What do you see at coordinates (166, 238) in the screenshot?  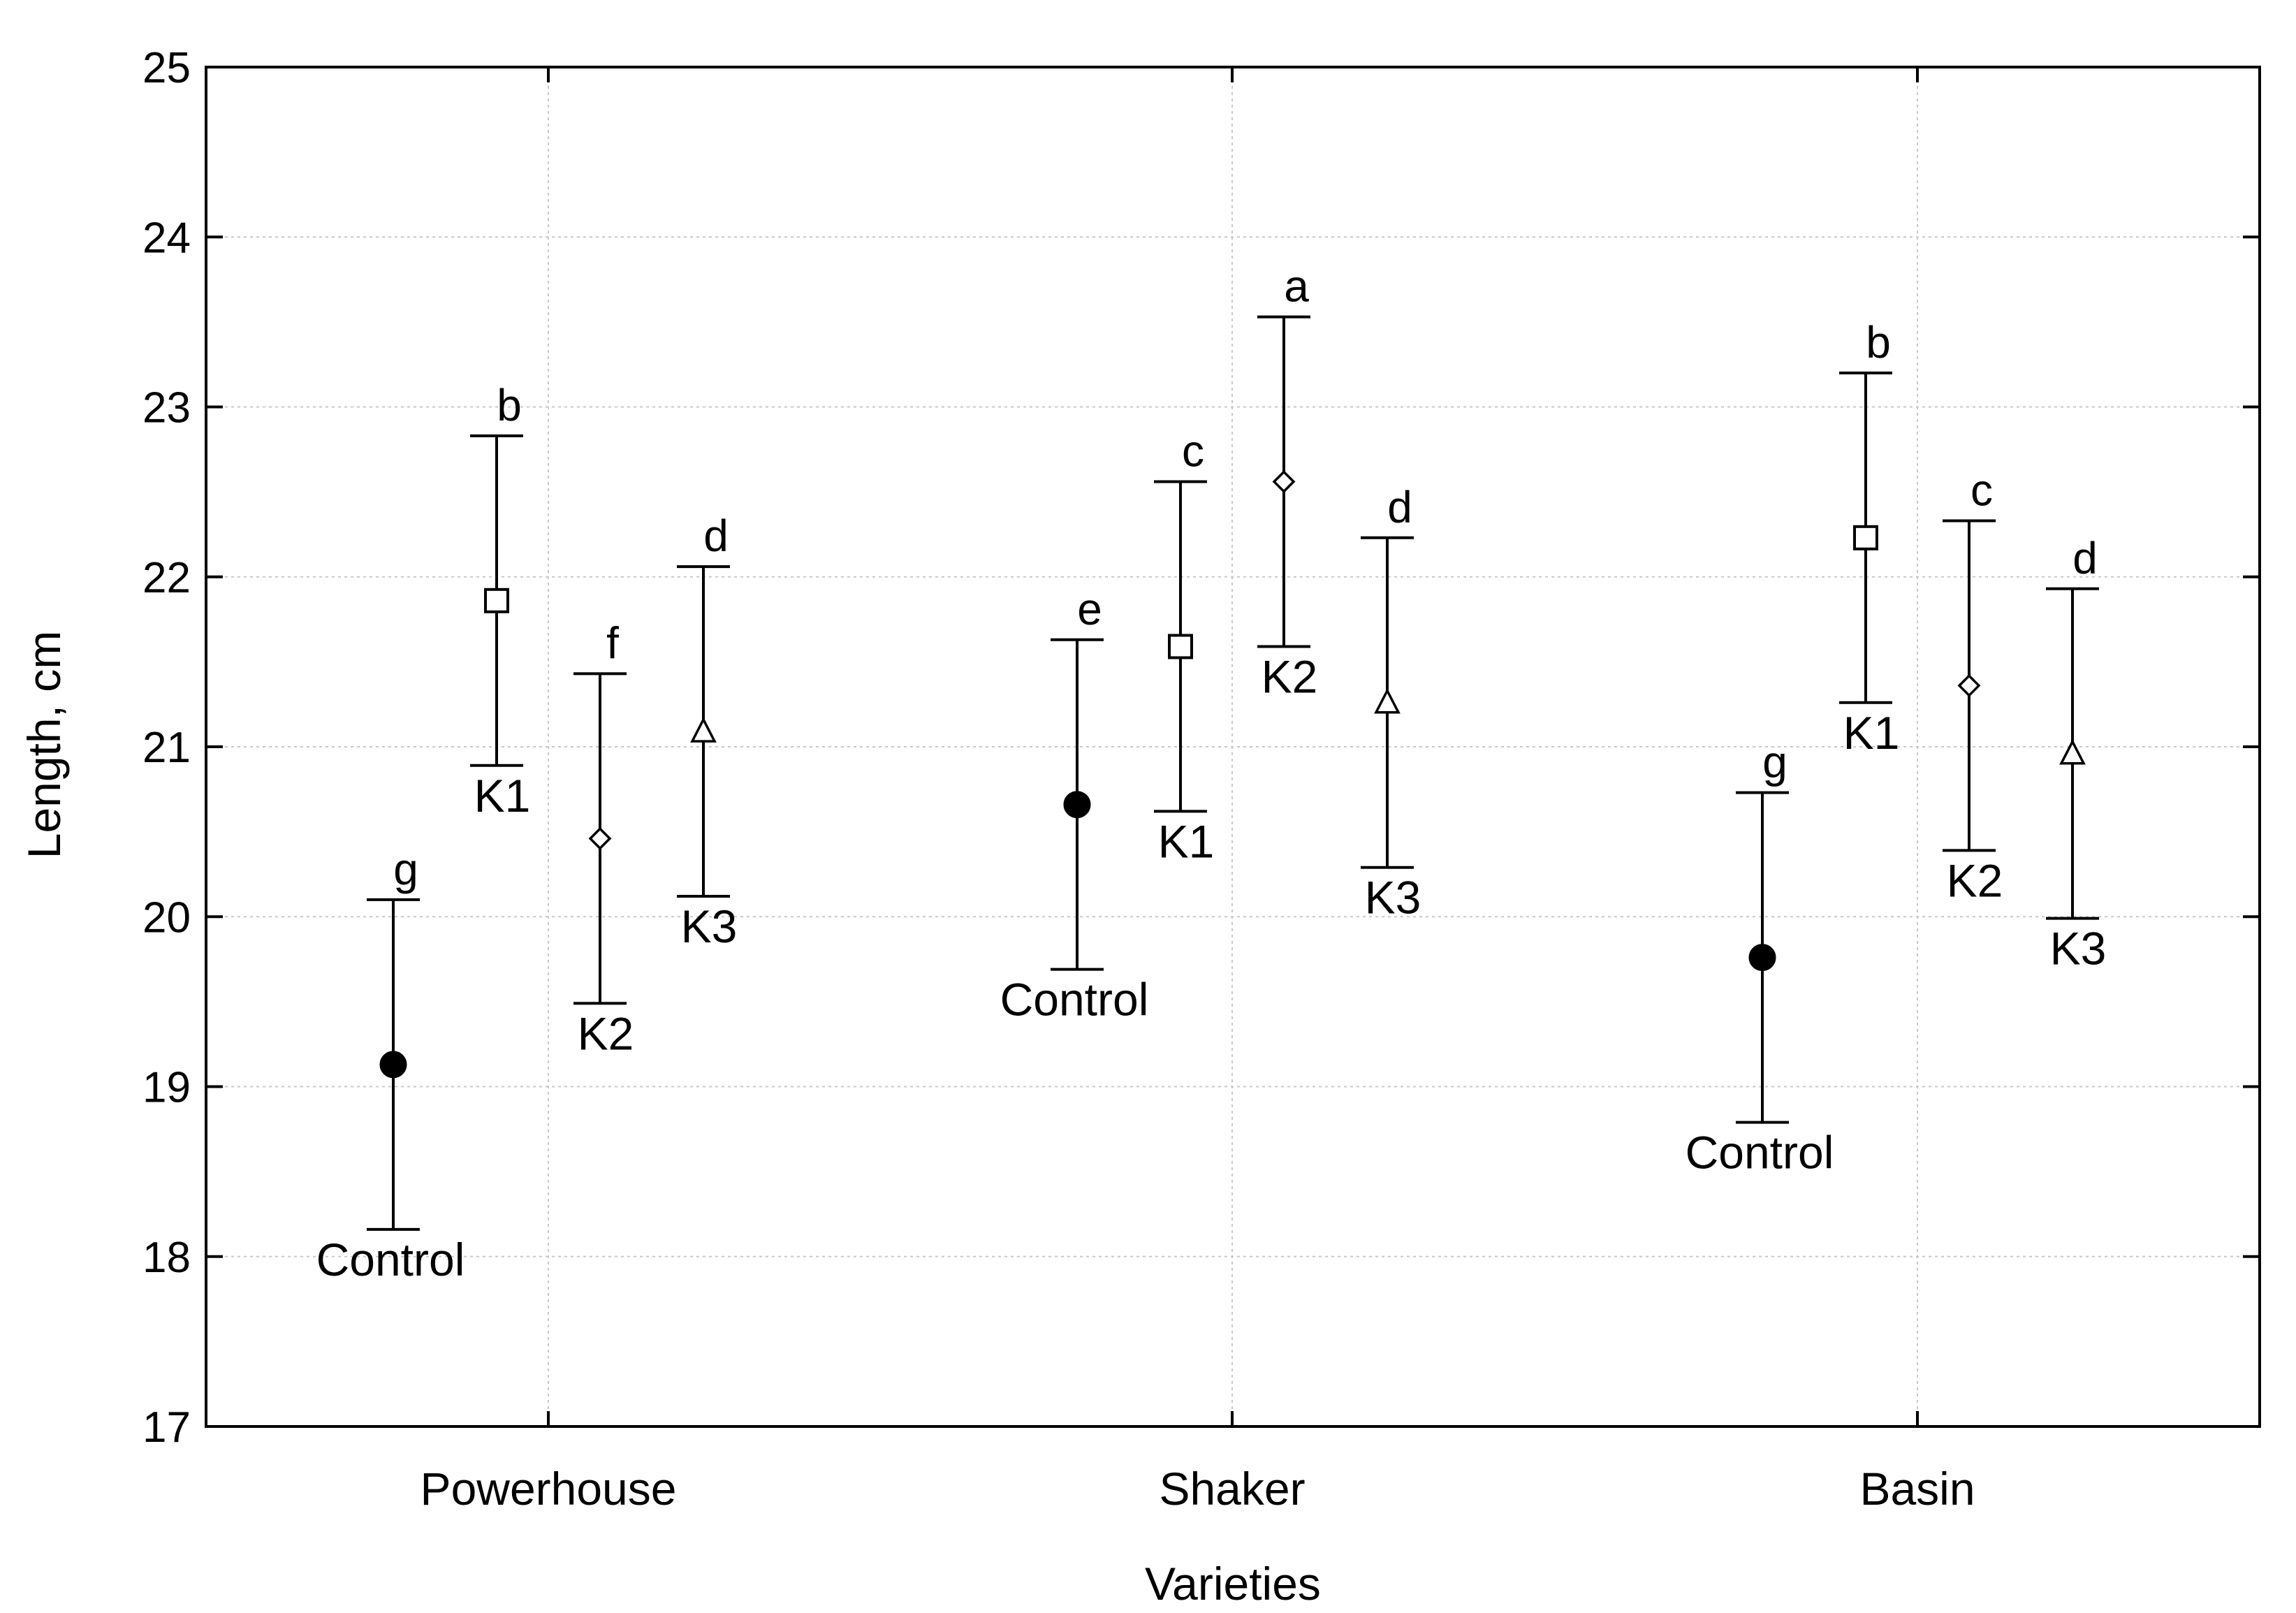 I see `y-tick-label: 24` at bounding box center [166, 238].